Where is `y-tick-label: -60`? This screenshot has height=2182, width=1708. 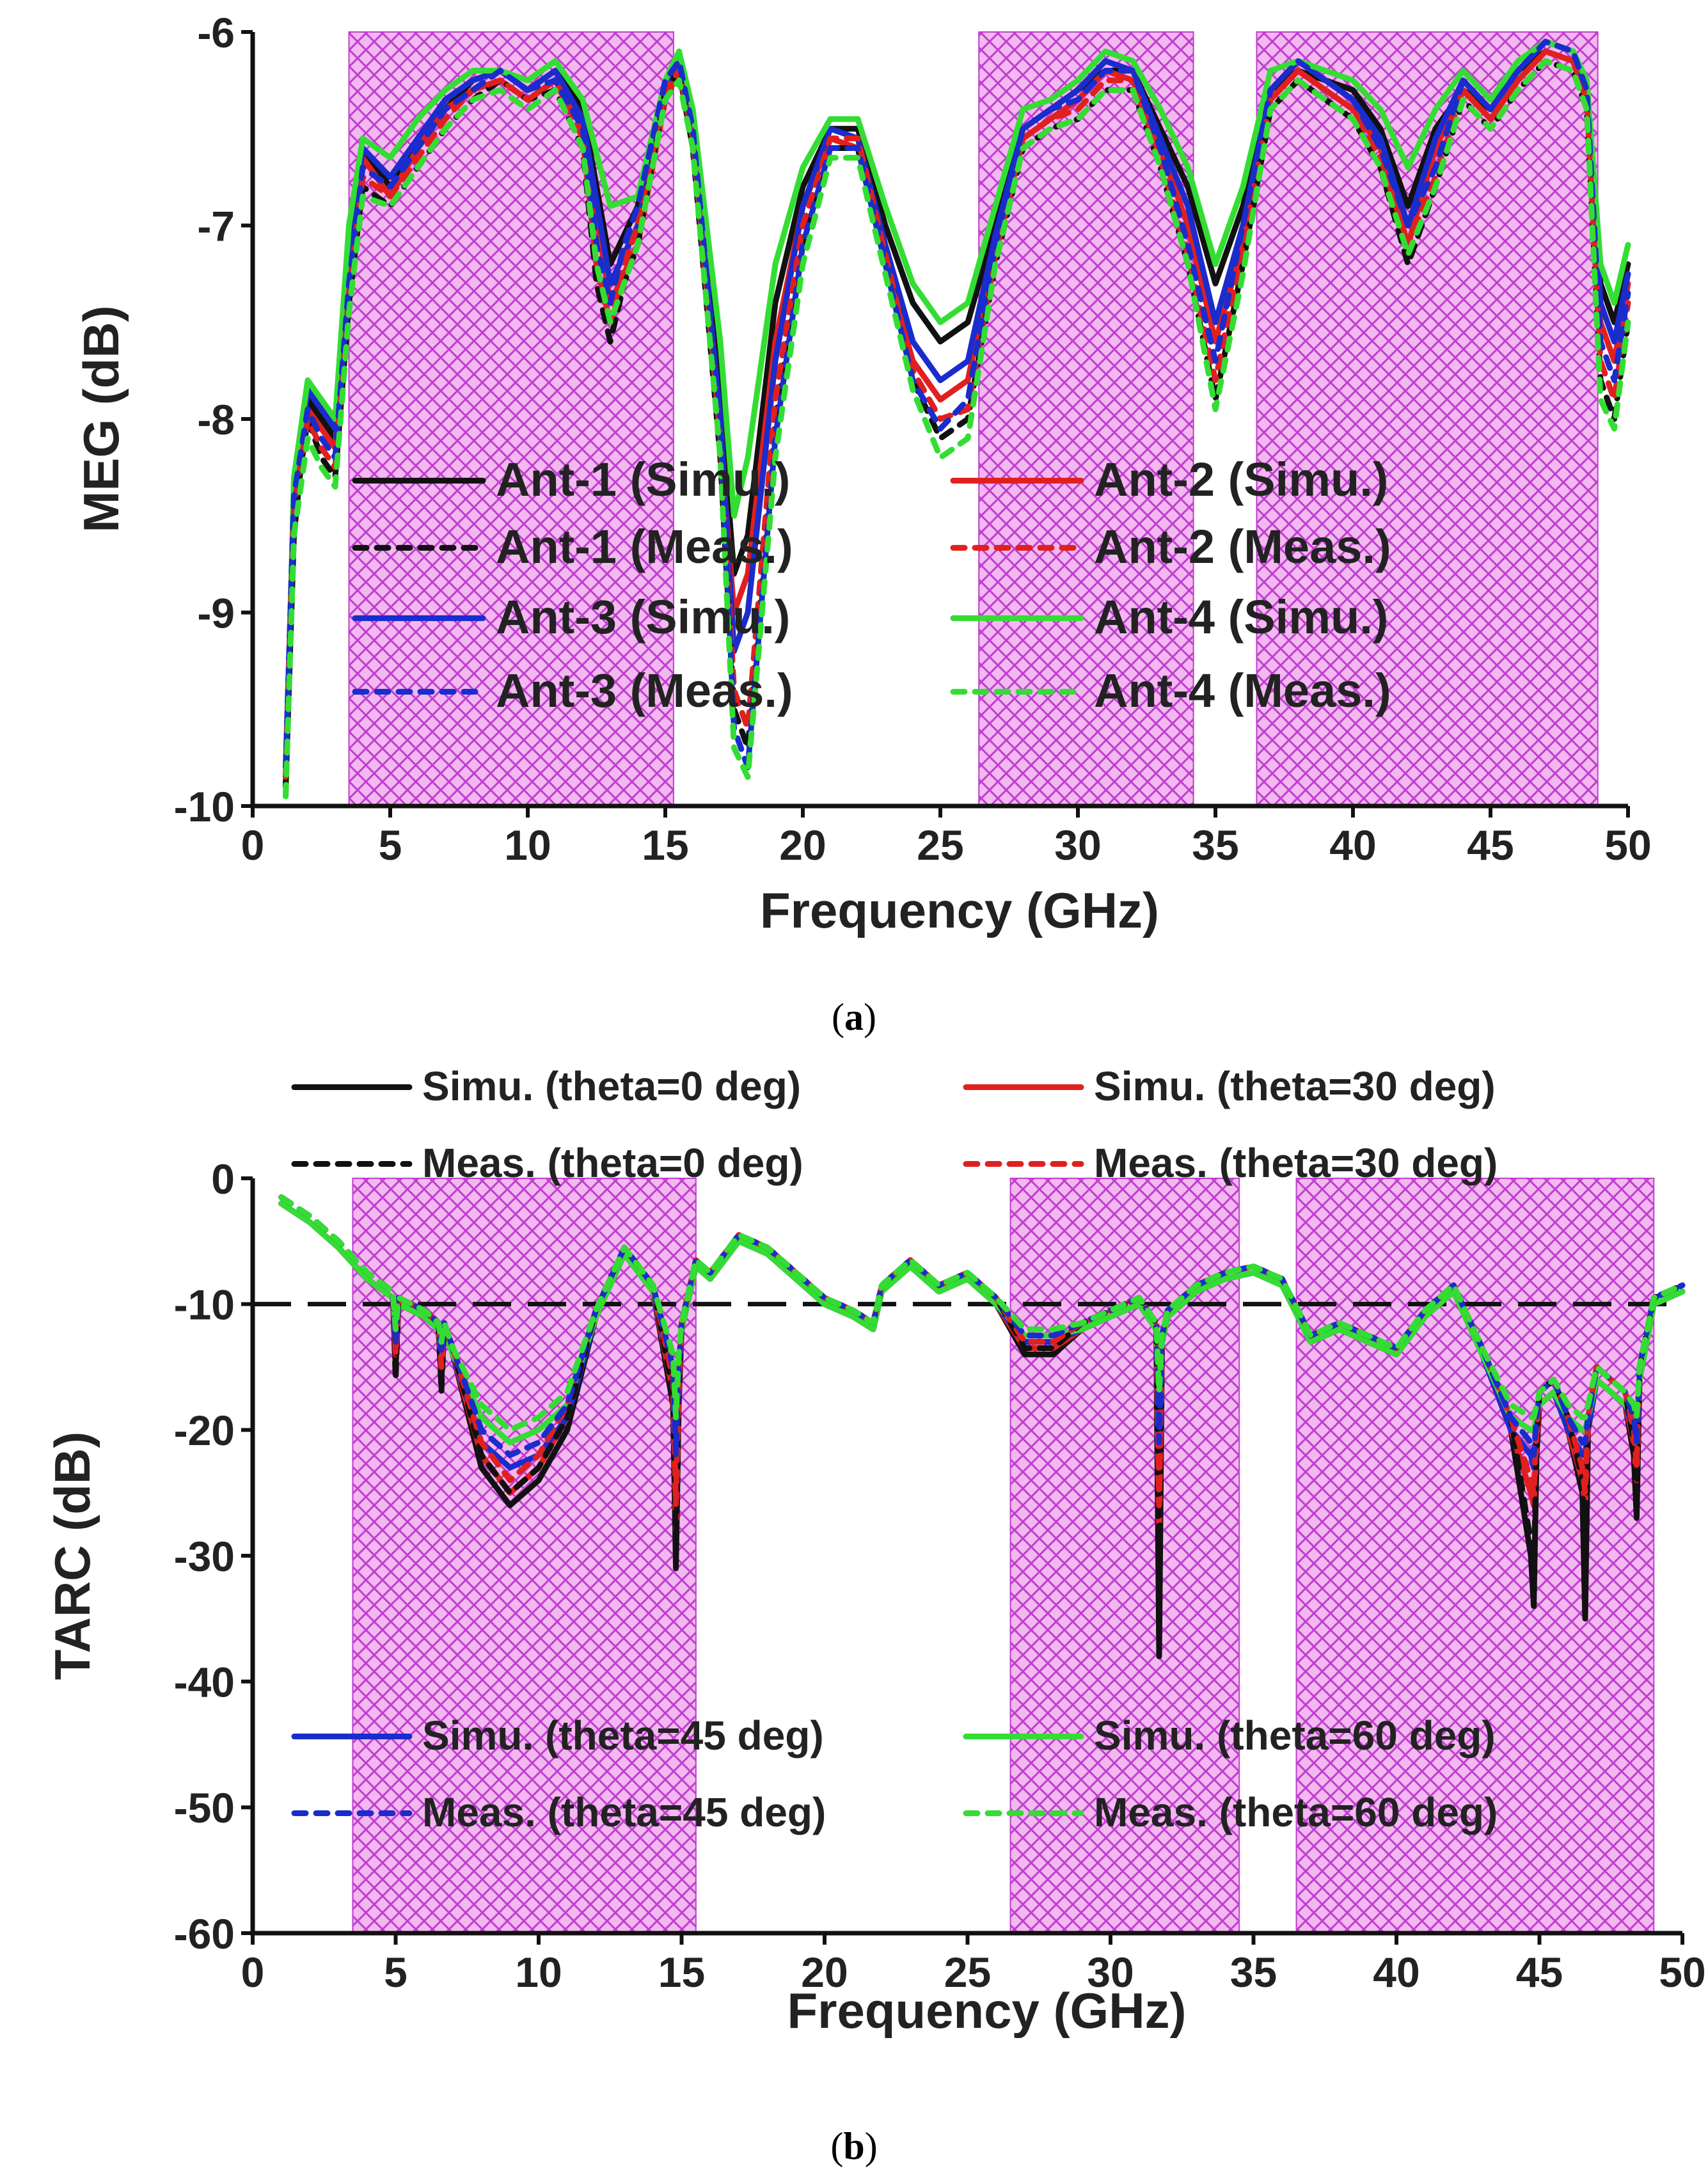 y-tick-label: -60 is located at coordinates (205, 1933).